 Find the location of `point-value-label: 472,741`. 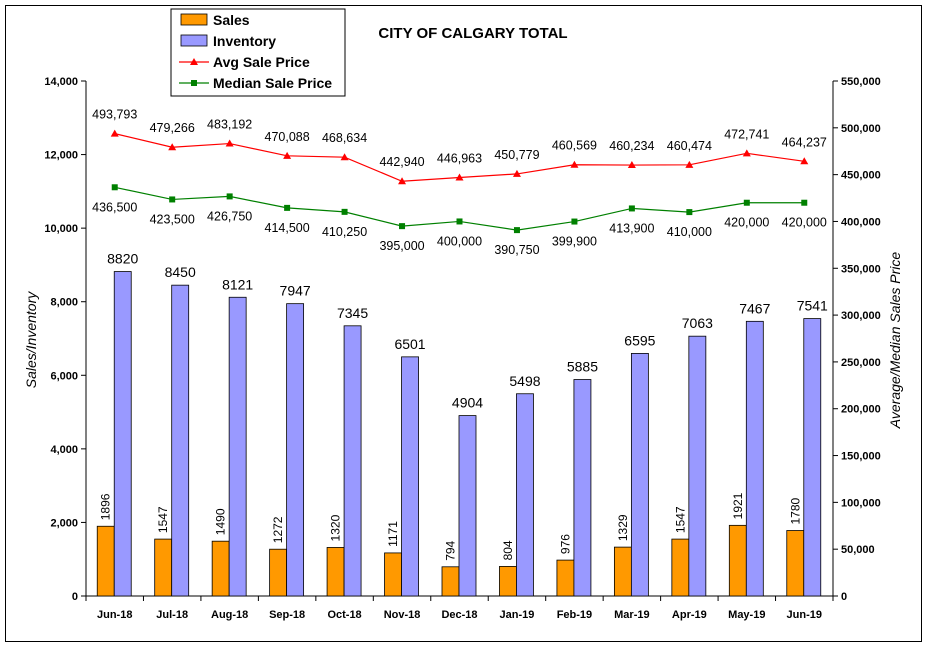

point-value-label: 472,741 is located at coordinates (746, 134).